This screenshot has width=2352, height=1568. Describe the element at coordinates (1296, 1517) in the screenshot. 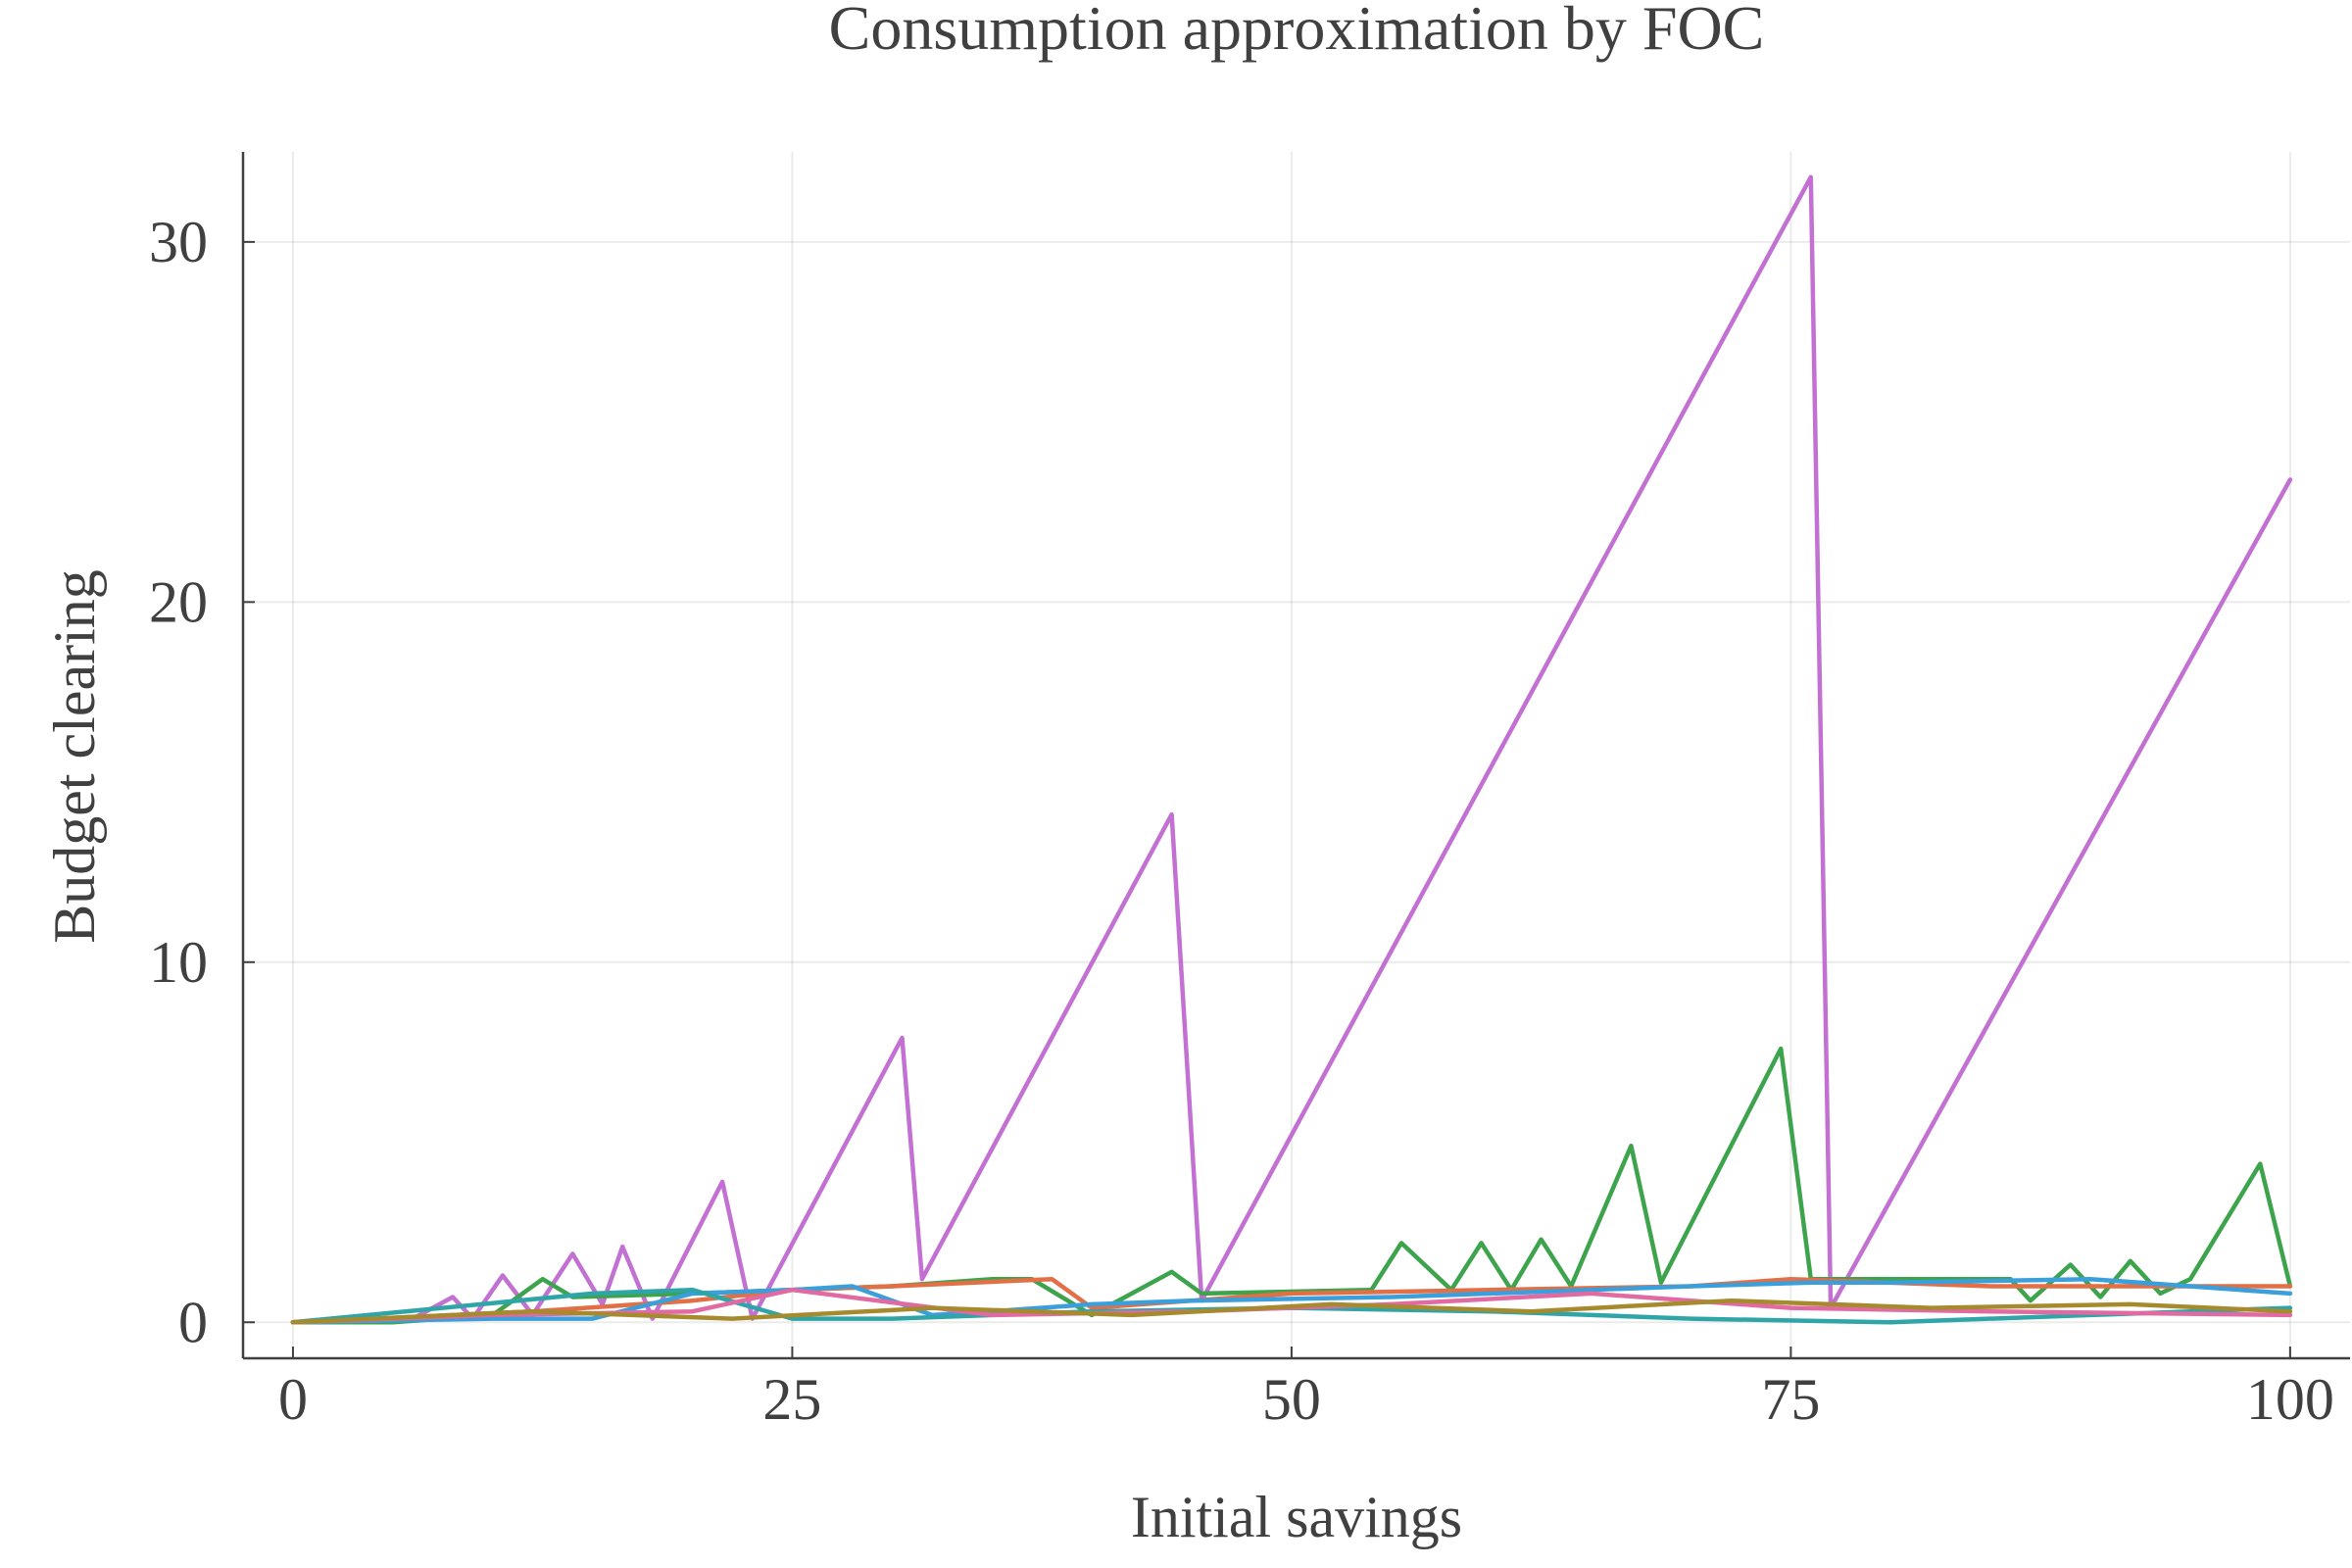

I see `x-axis-label: Initial savings` at that location.